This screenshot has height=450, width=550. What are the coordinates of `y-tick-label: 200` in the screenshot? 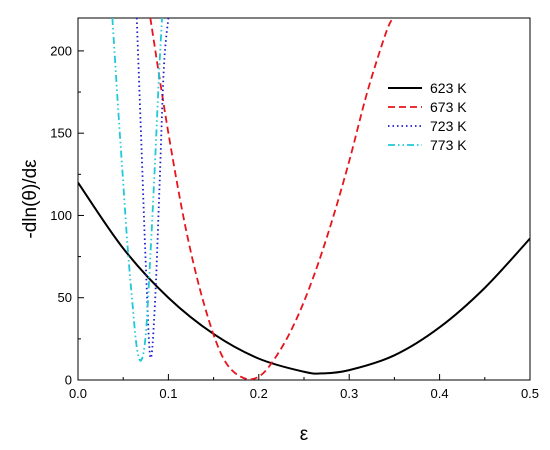 It's located at (61, 50).